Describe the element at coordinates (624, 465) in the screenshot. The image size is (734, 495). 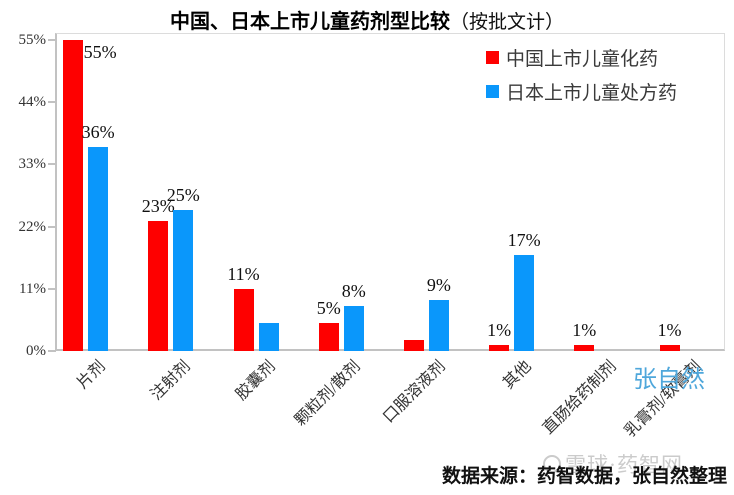
I see `site-watermark-text: 雪球·药智网` at that location.